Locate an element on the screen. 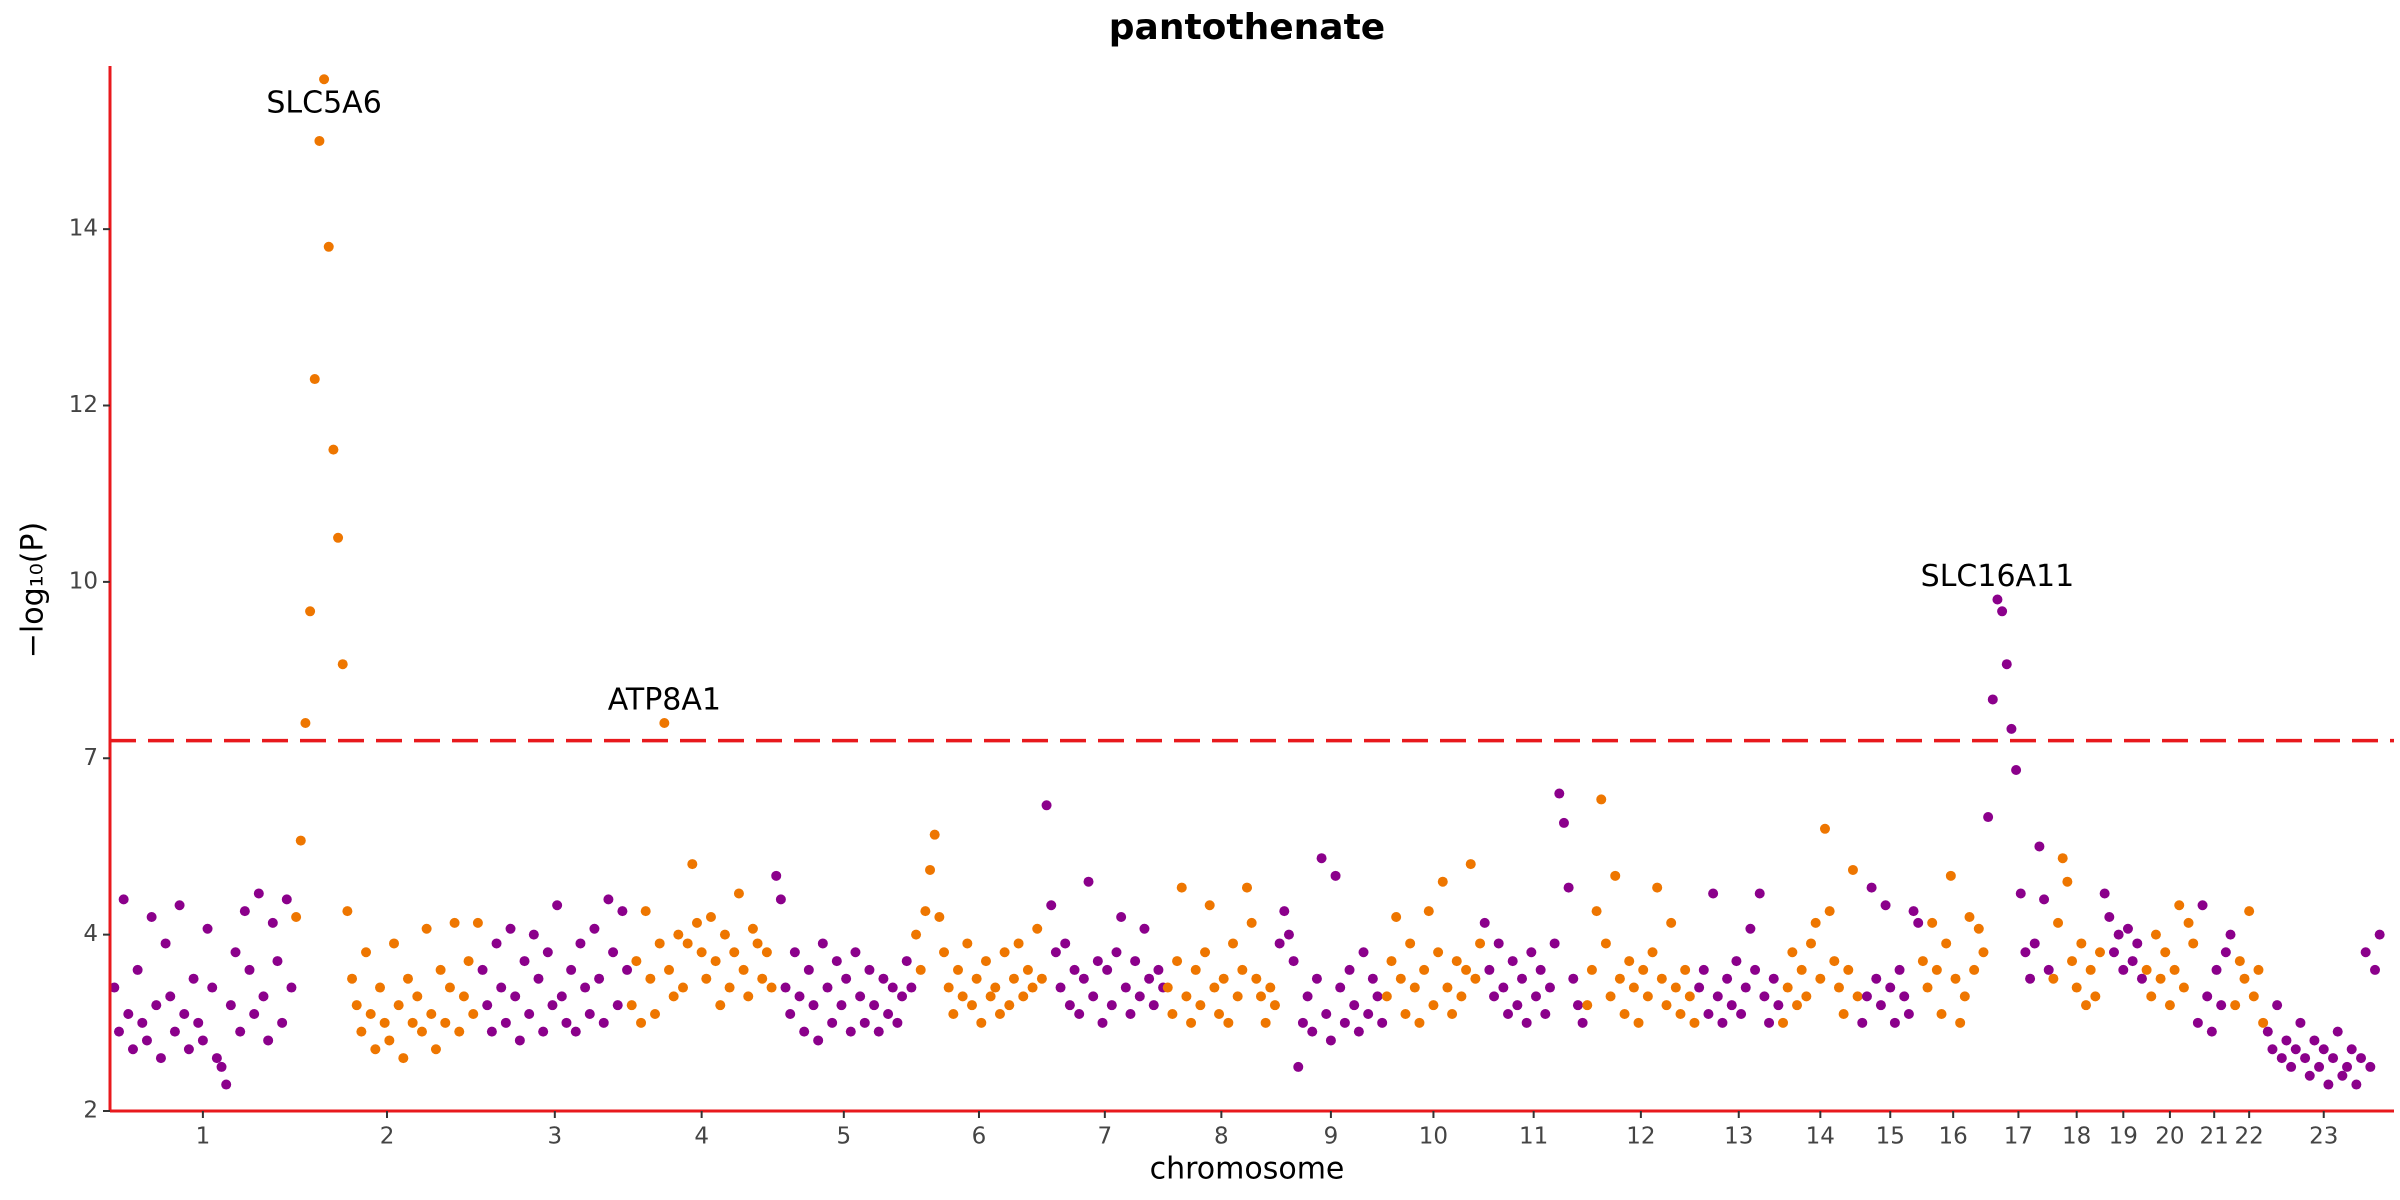  x-tick-label: 10 is located at coordinates (1433, 1137).